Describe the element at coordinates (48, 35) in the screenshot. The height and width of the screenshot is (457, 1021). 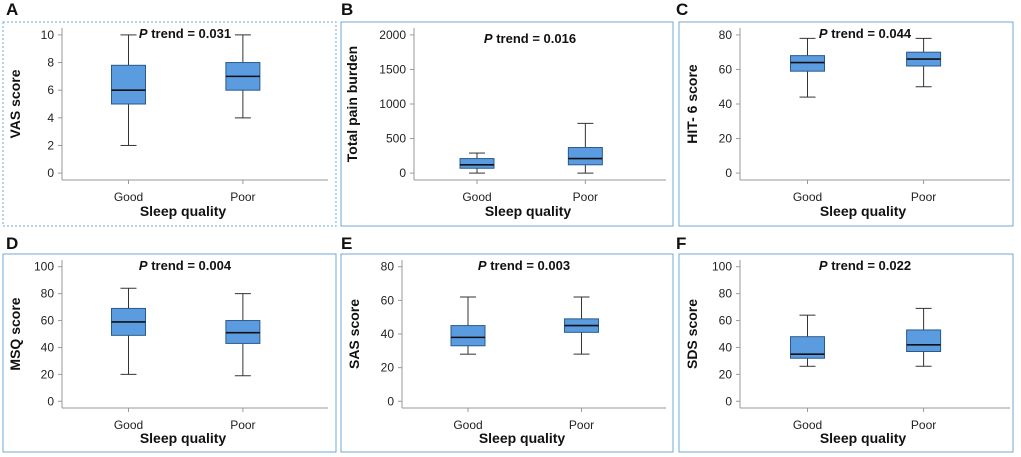
I see `y-tick-label: 10` at that location.